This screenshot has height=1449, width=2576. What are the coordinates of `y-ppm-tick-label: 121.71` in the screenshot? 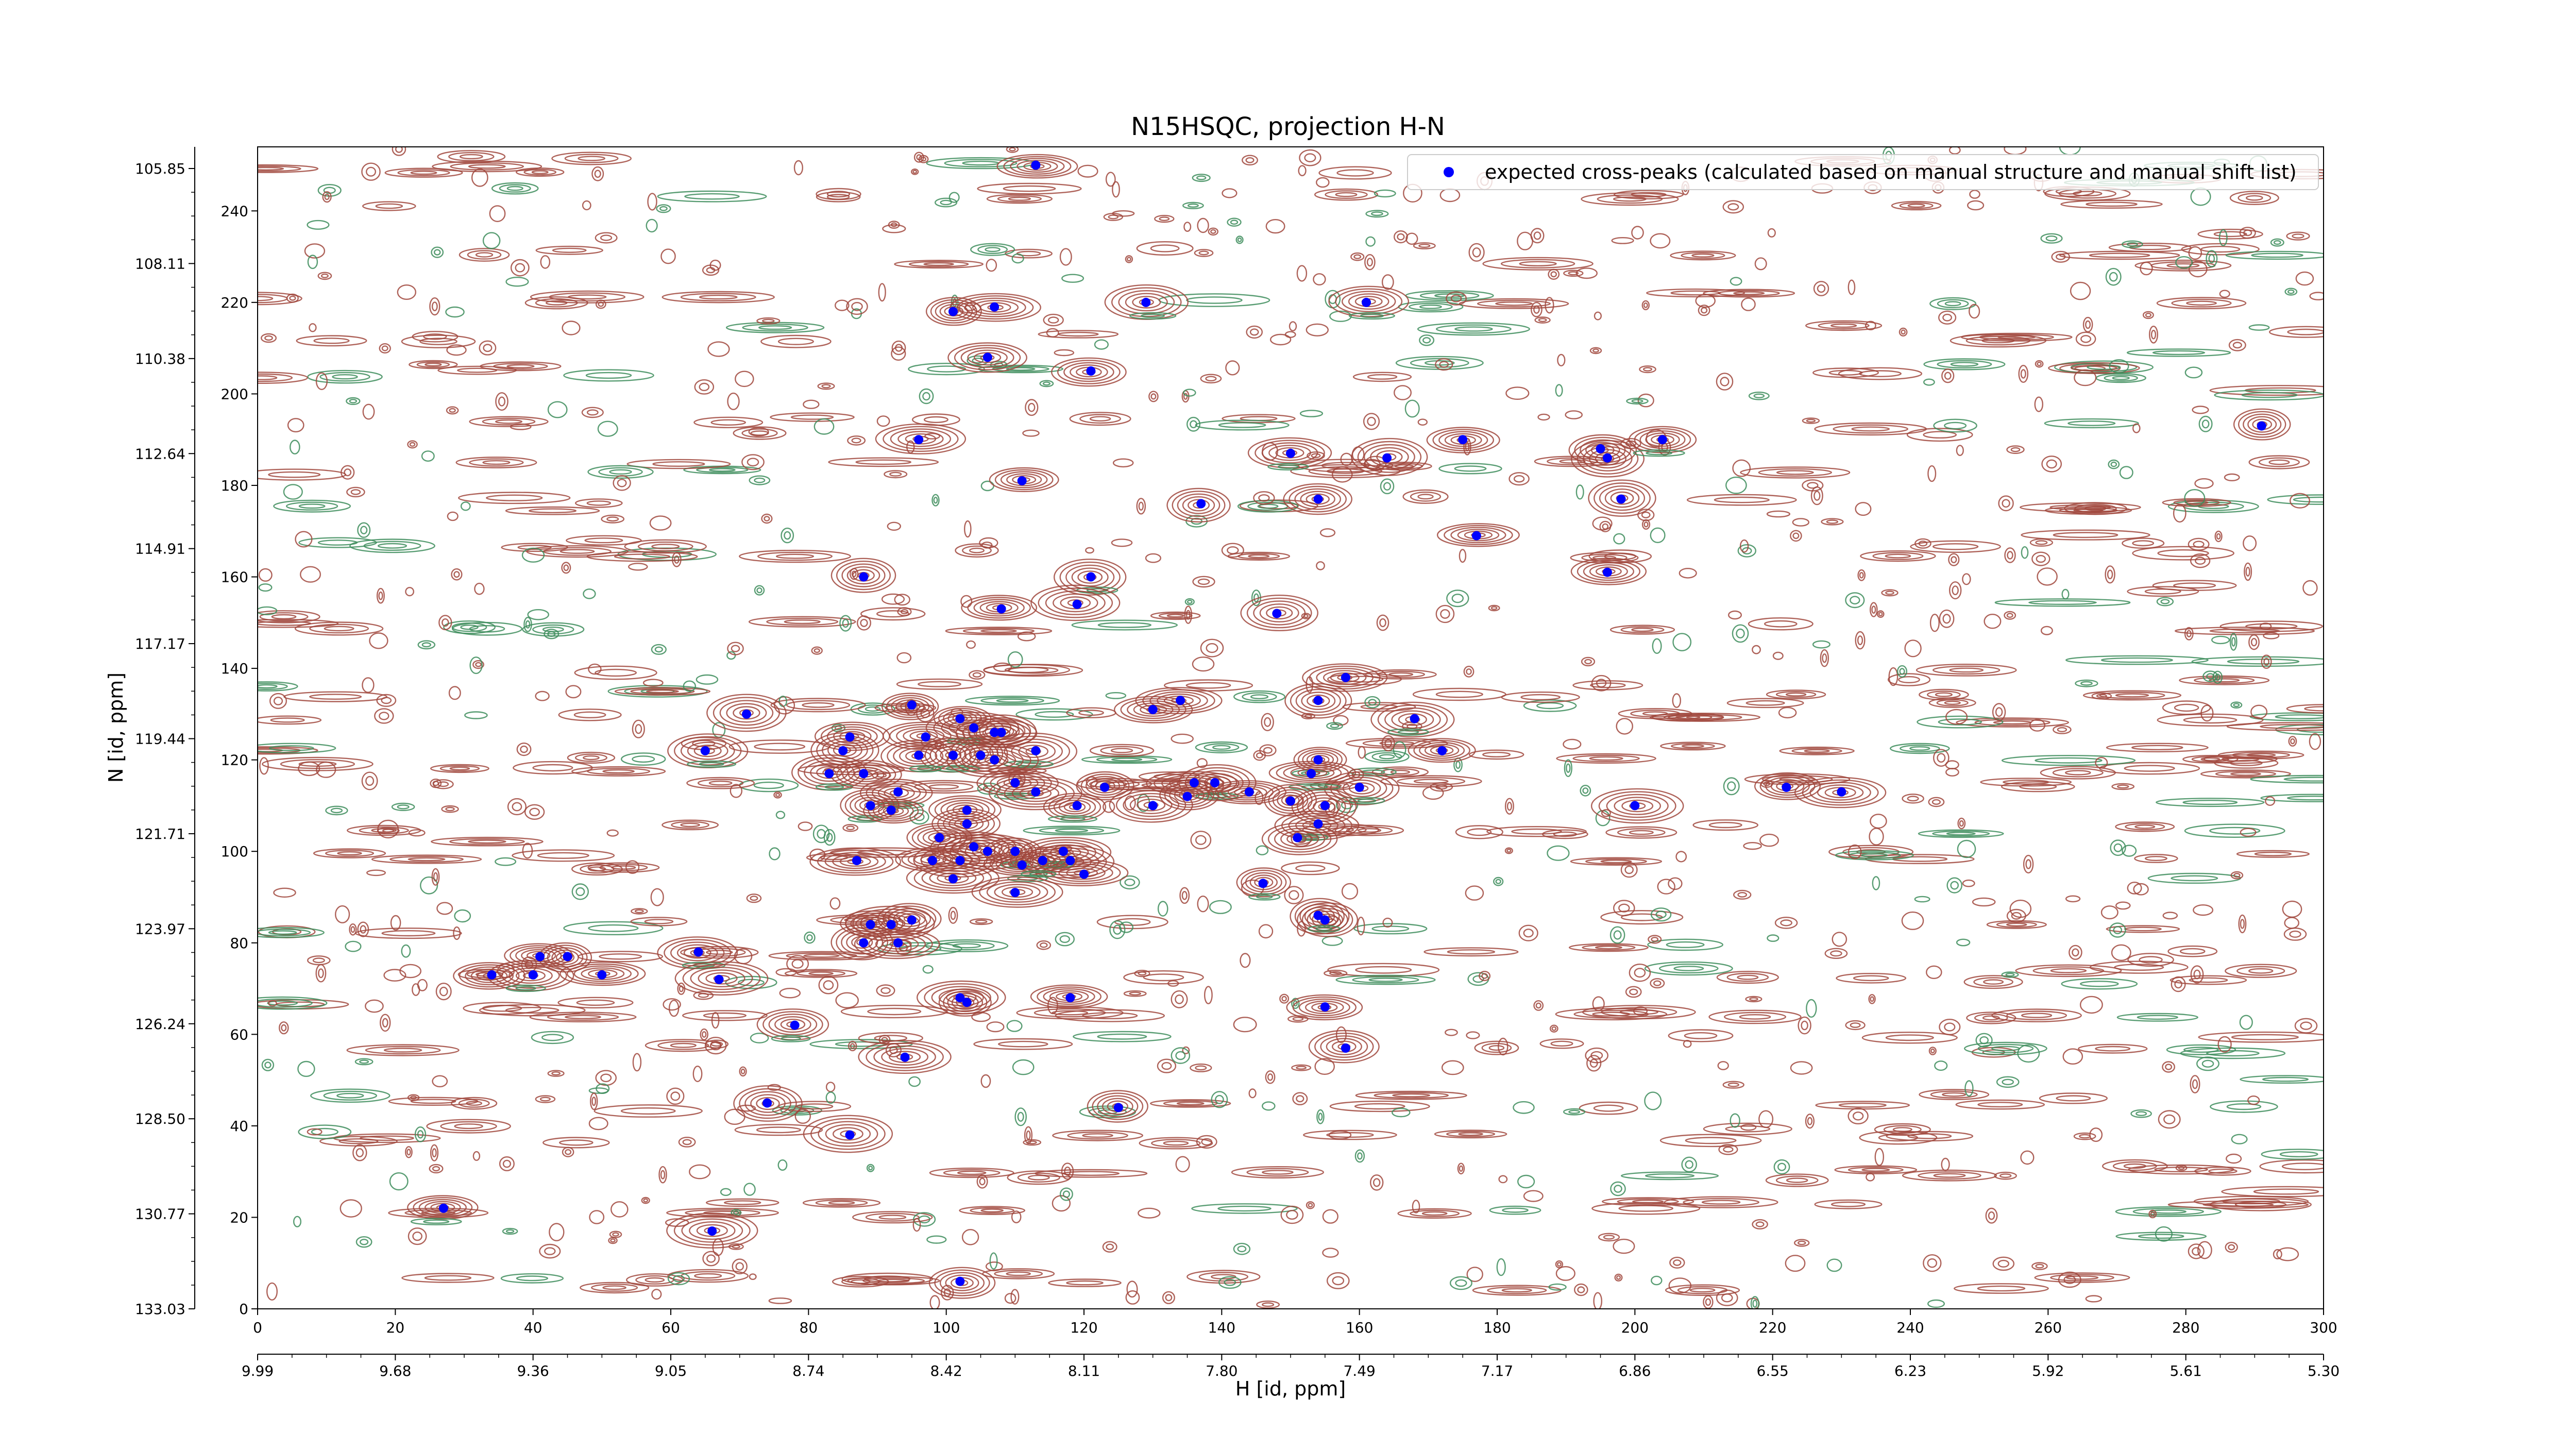 It's located at (160, 834).